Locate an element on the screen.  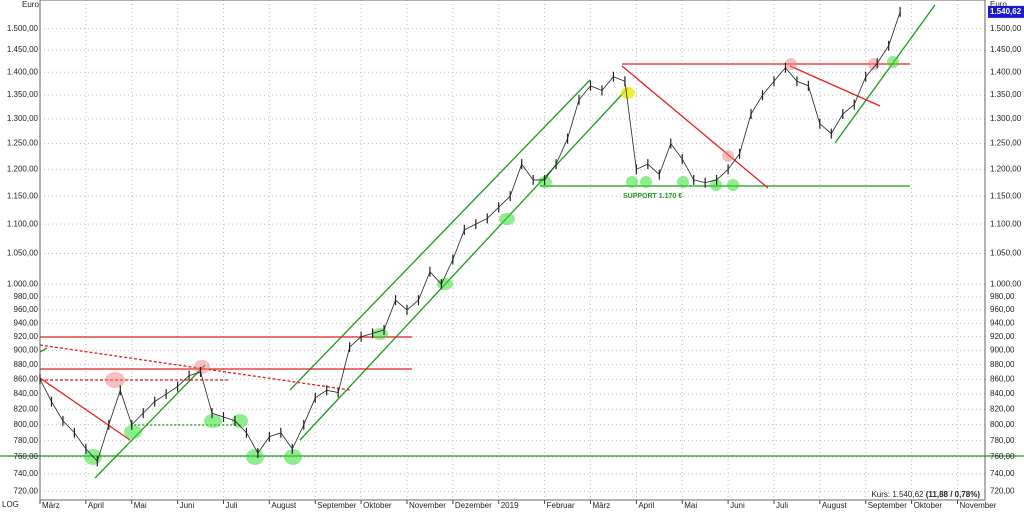
y-unit-left: Euro is located at coordinates (30, 4).